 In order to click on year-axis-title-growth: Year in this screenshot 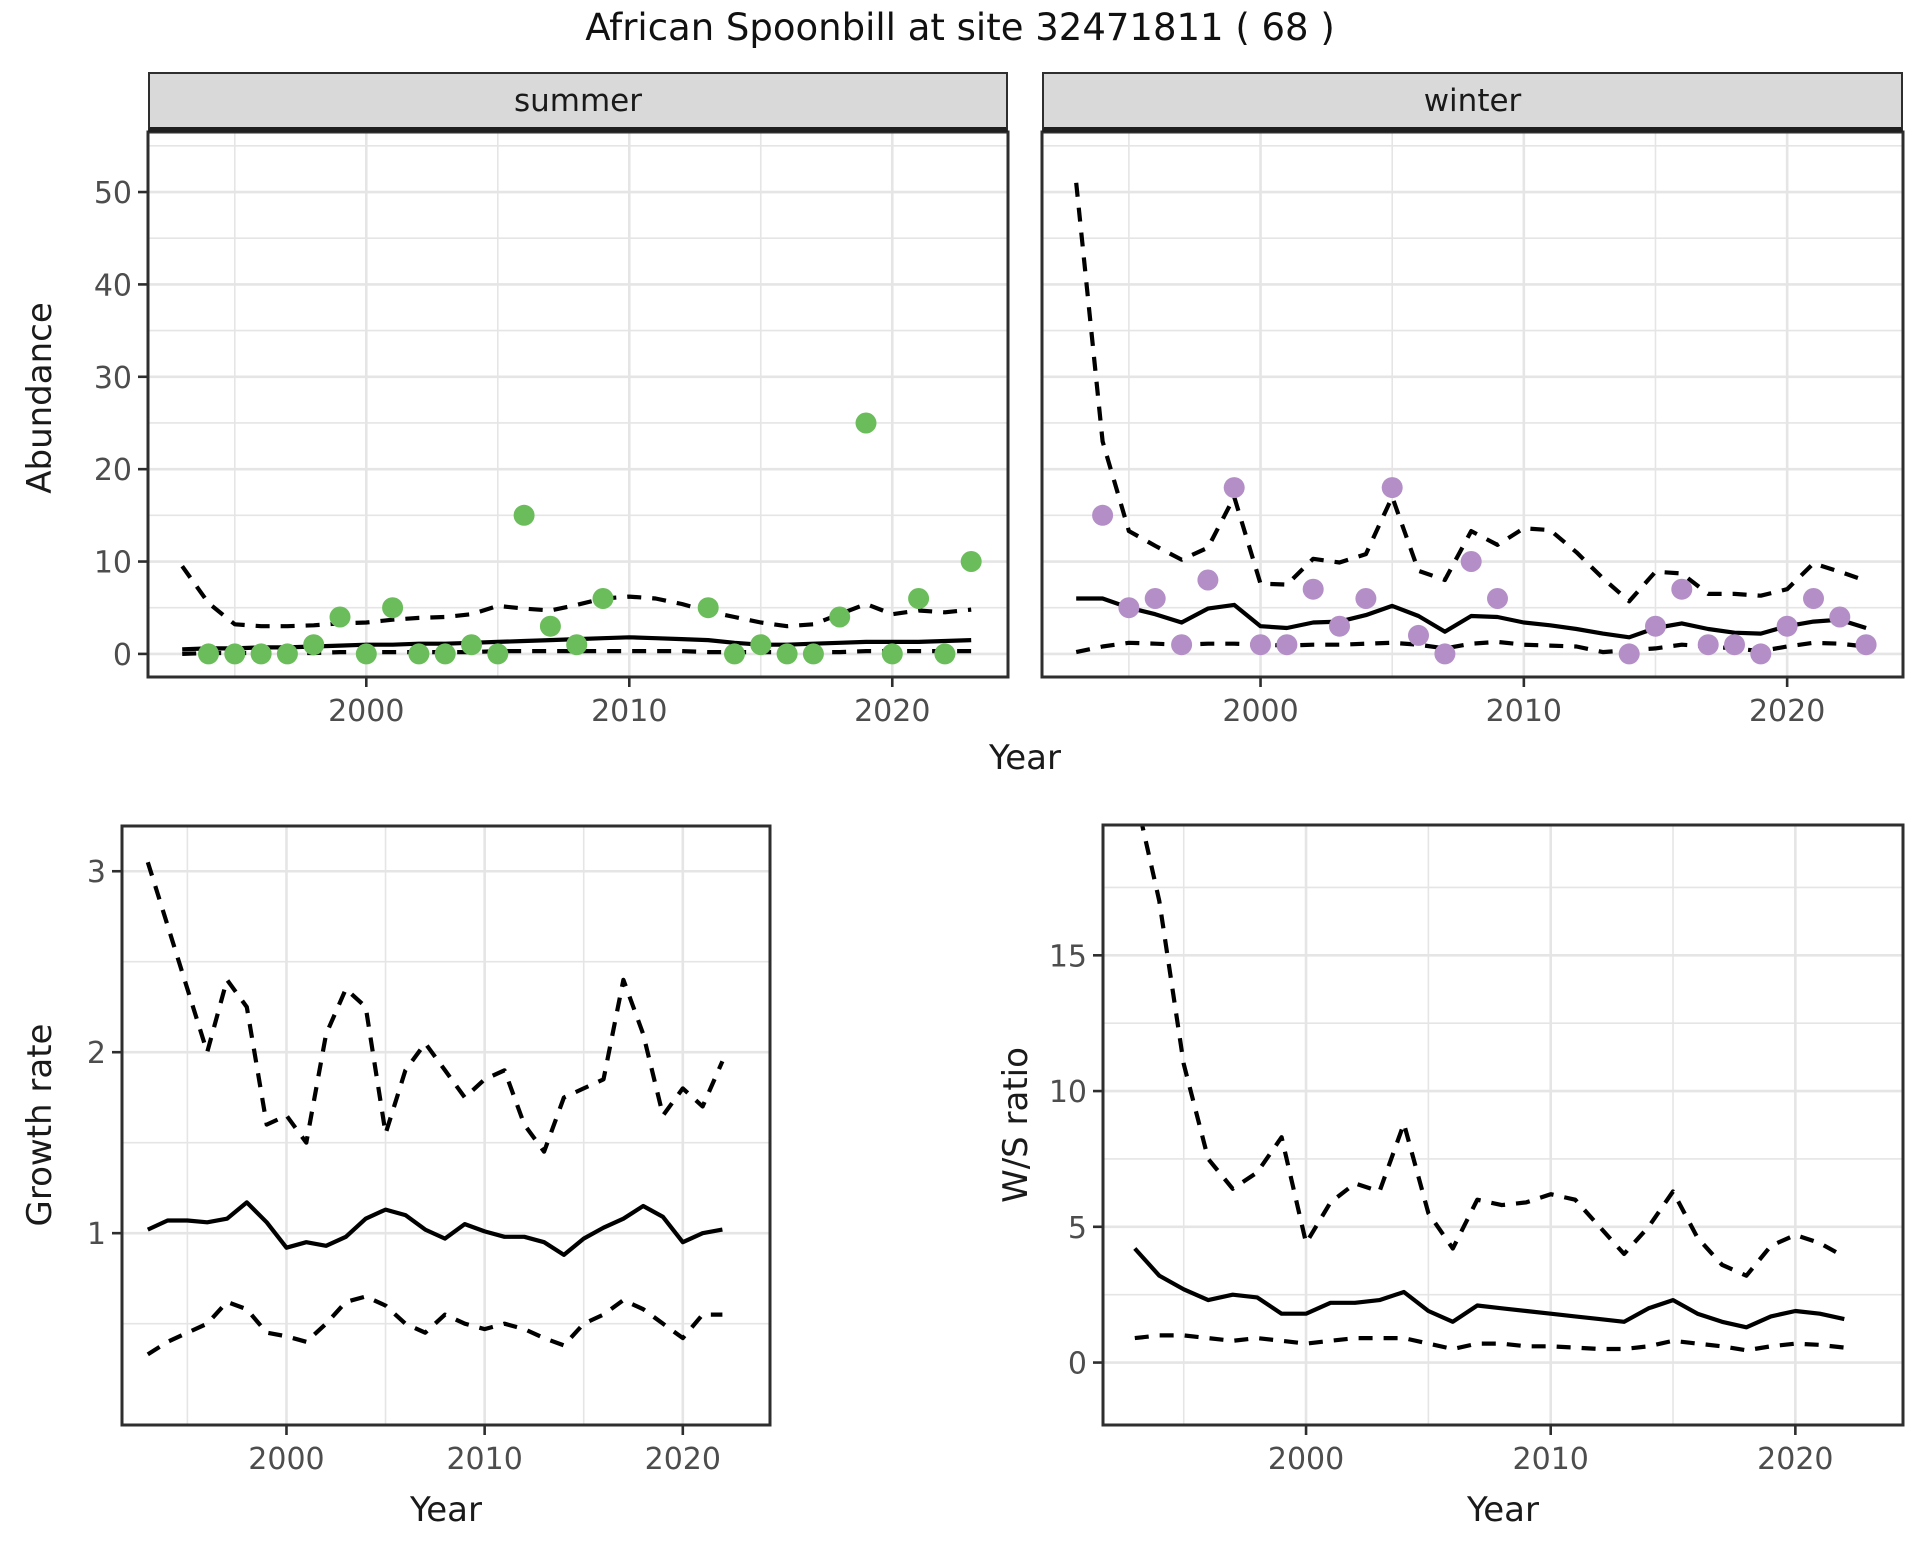, I will do `click(446, 1510)`.